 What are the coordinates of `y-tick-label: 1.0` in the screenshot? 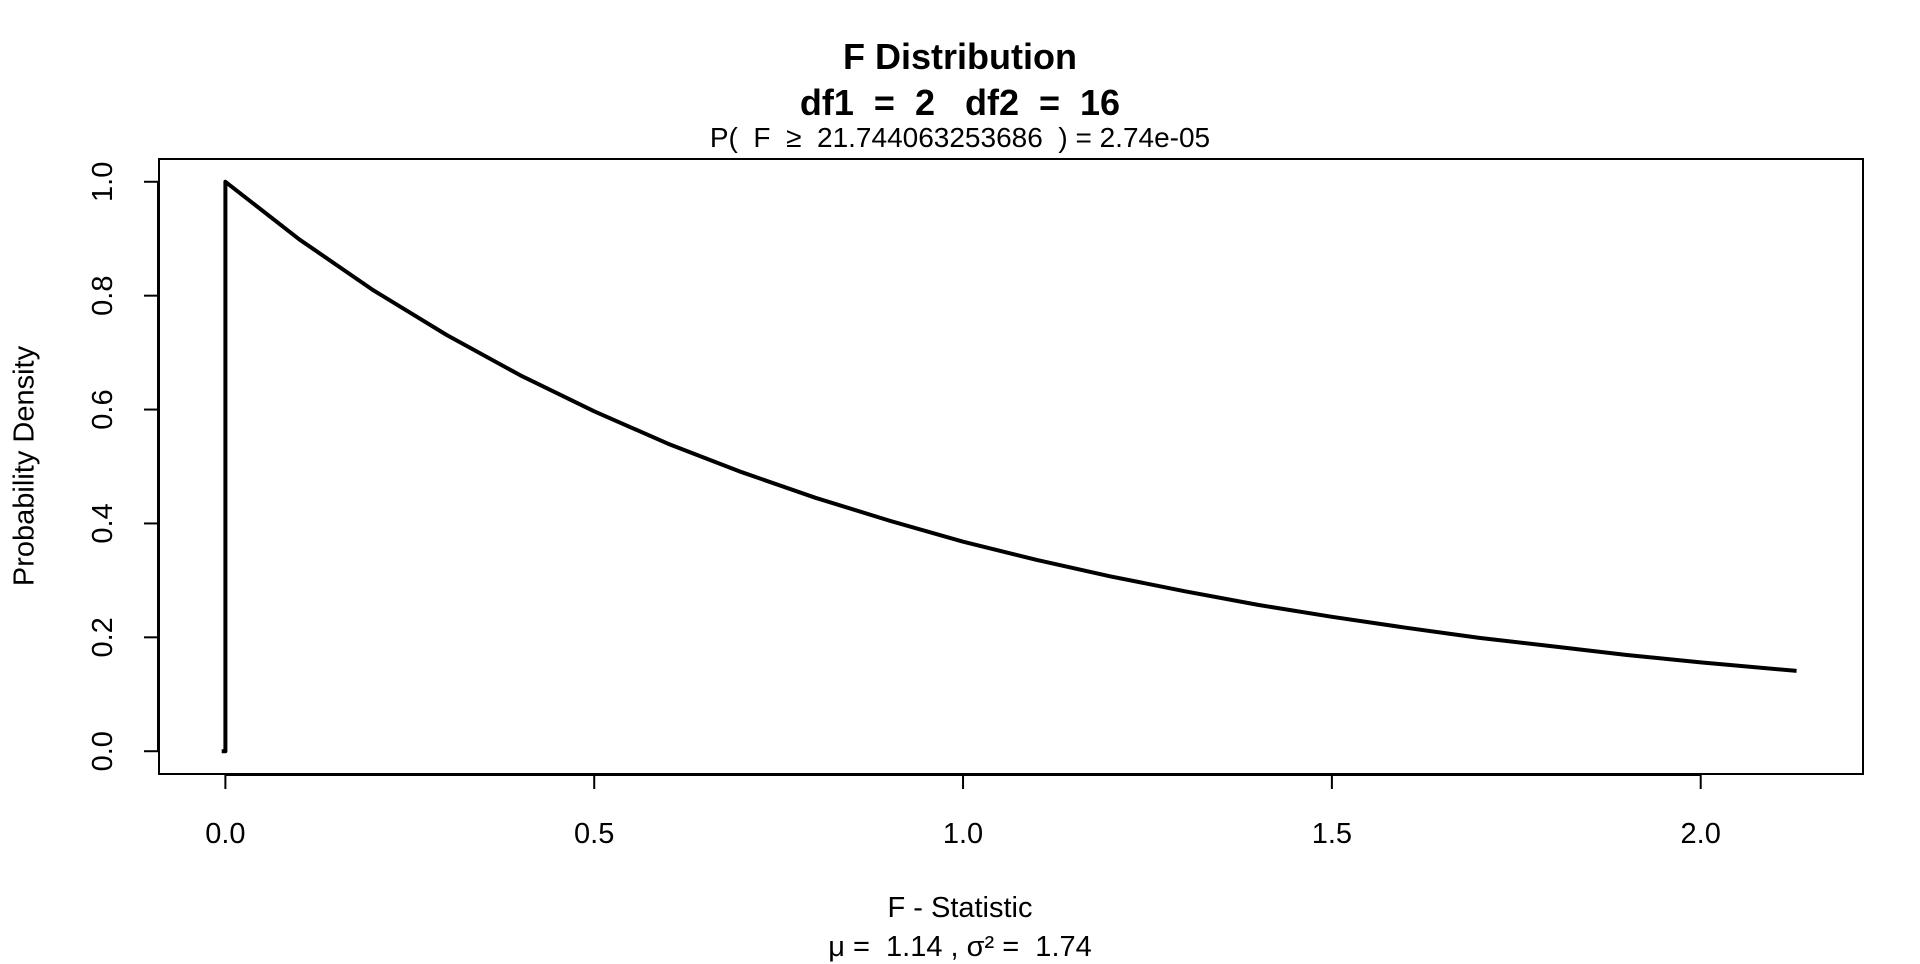 It's located at (103, 182).